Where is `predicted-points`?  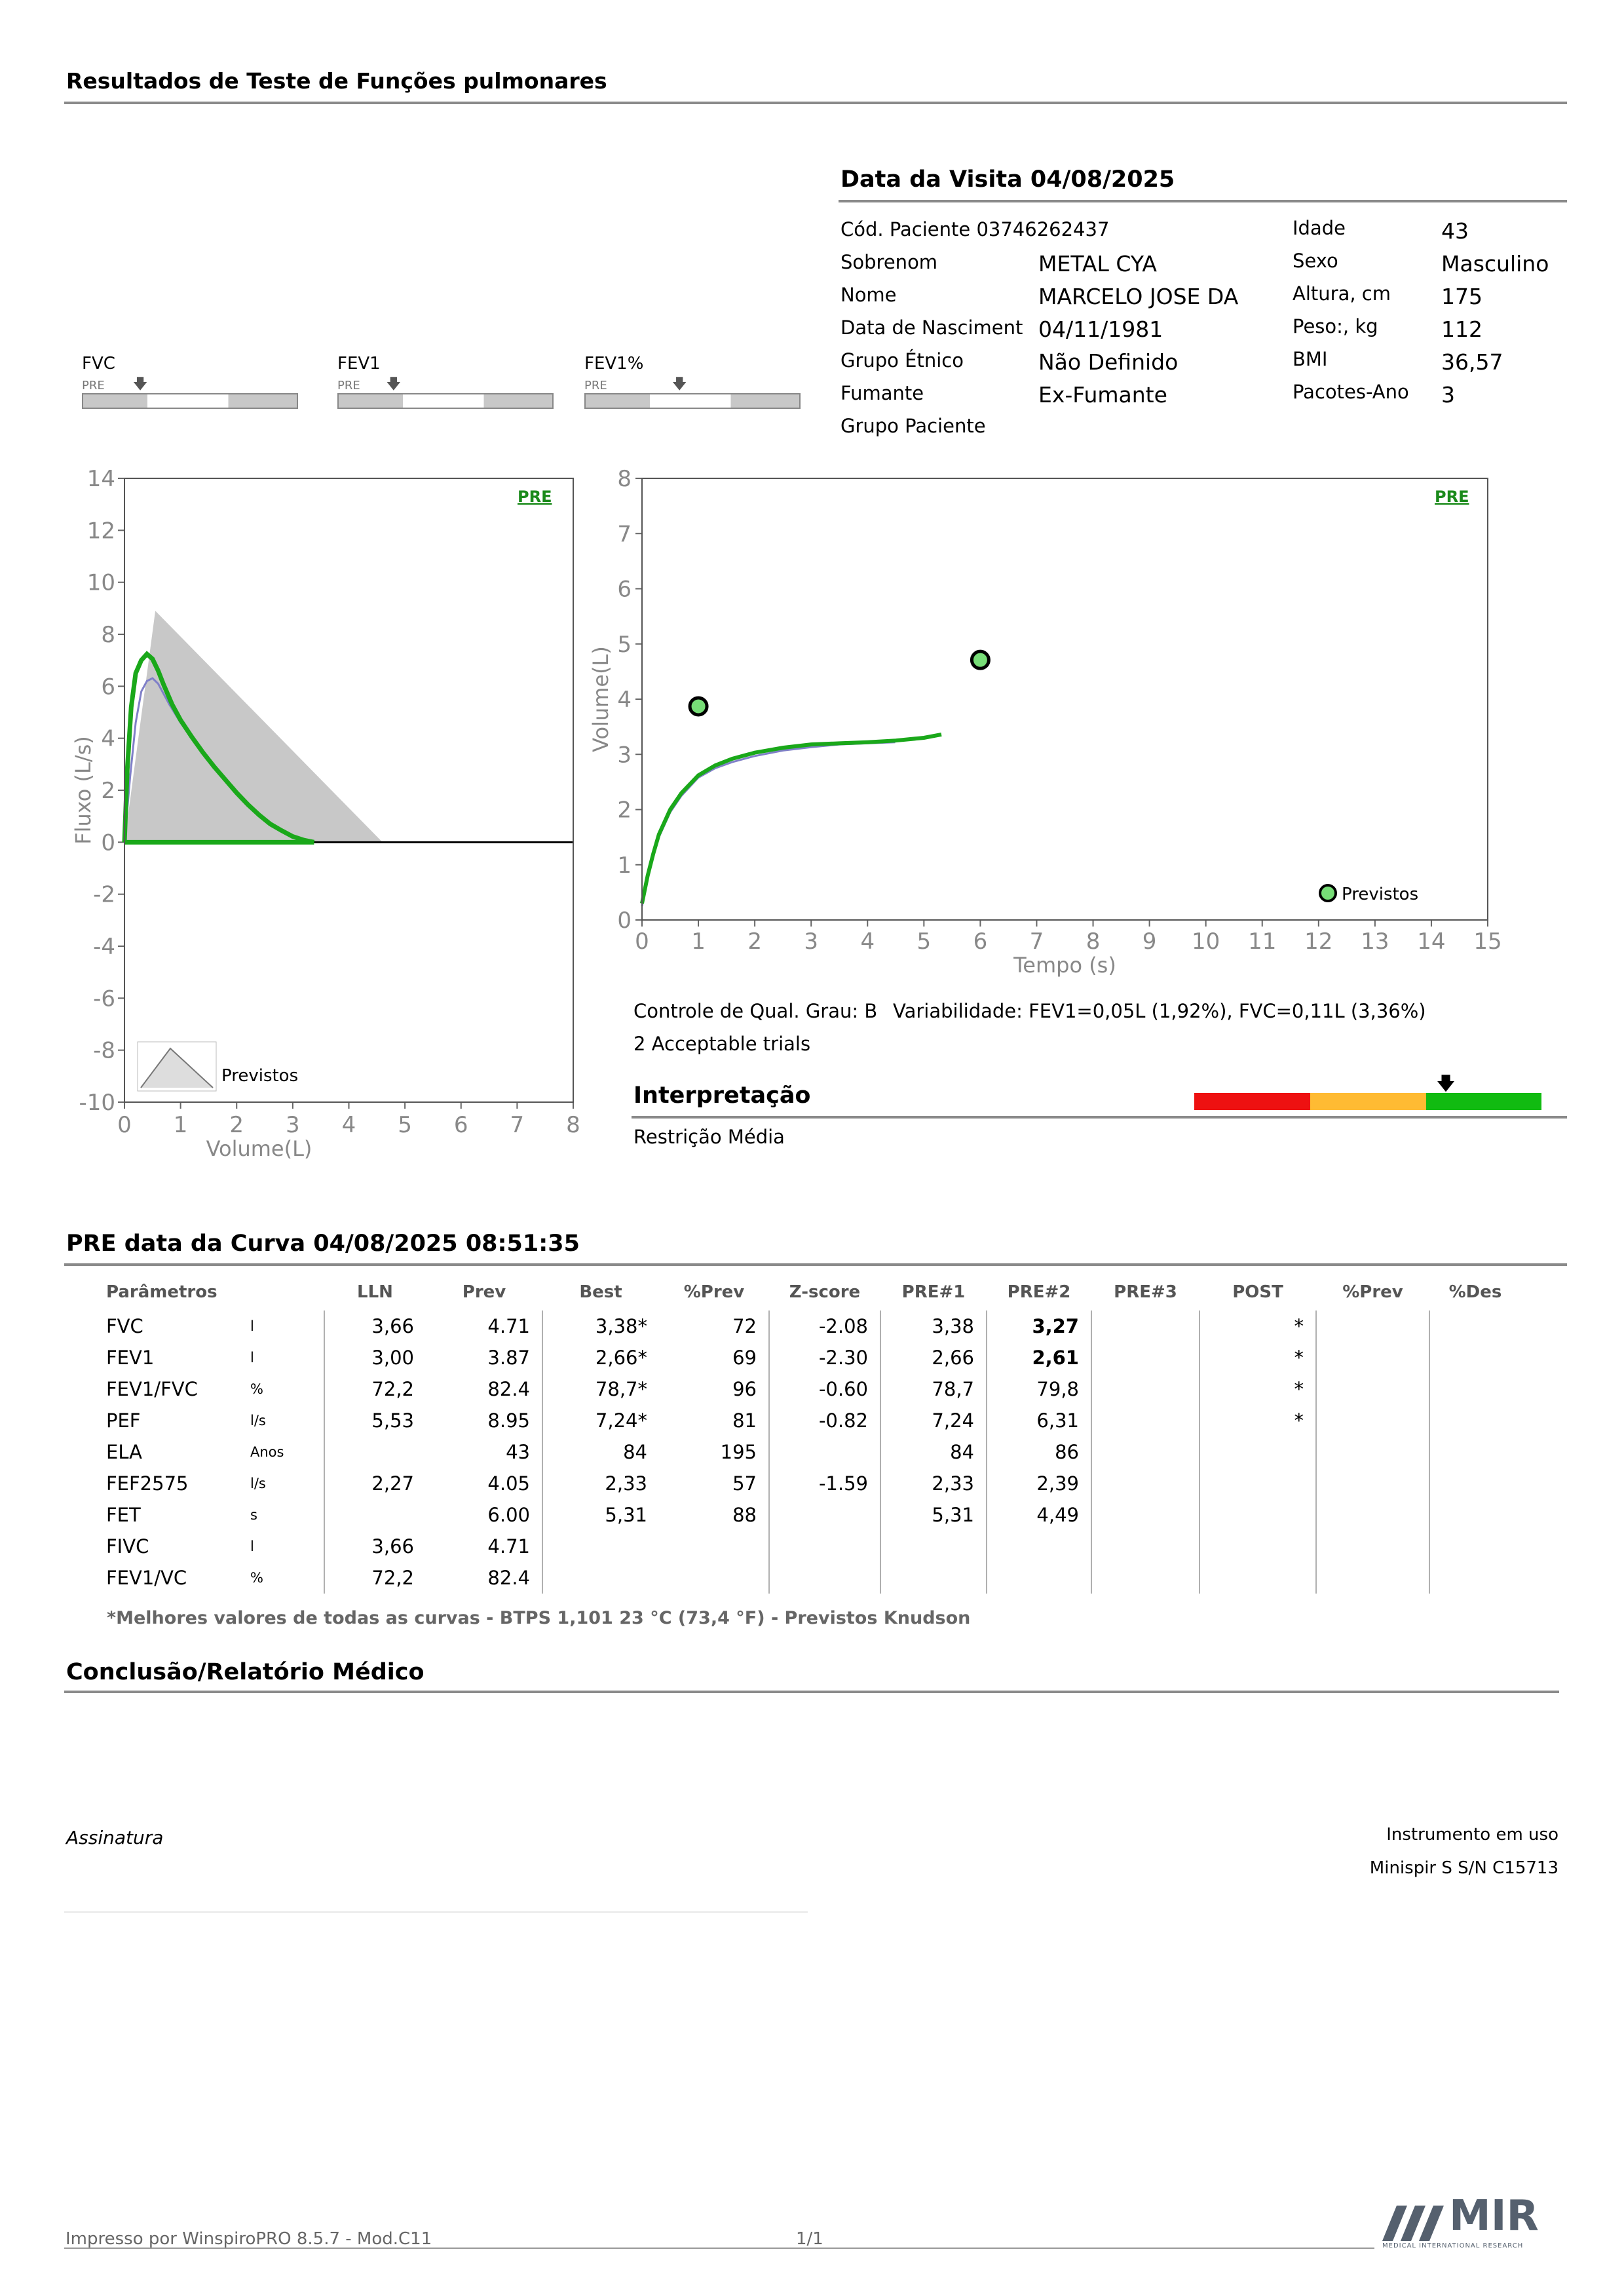 predicted-points is located at coordinates (839, 683).